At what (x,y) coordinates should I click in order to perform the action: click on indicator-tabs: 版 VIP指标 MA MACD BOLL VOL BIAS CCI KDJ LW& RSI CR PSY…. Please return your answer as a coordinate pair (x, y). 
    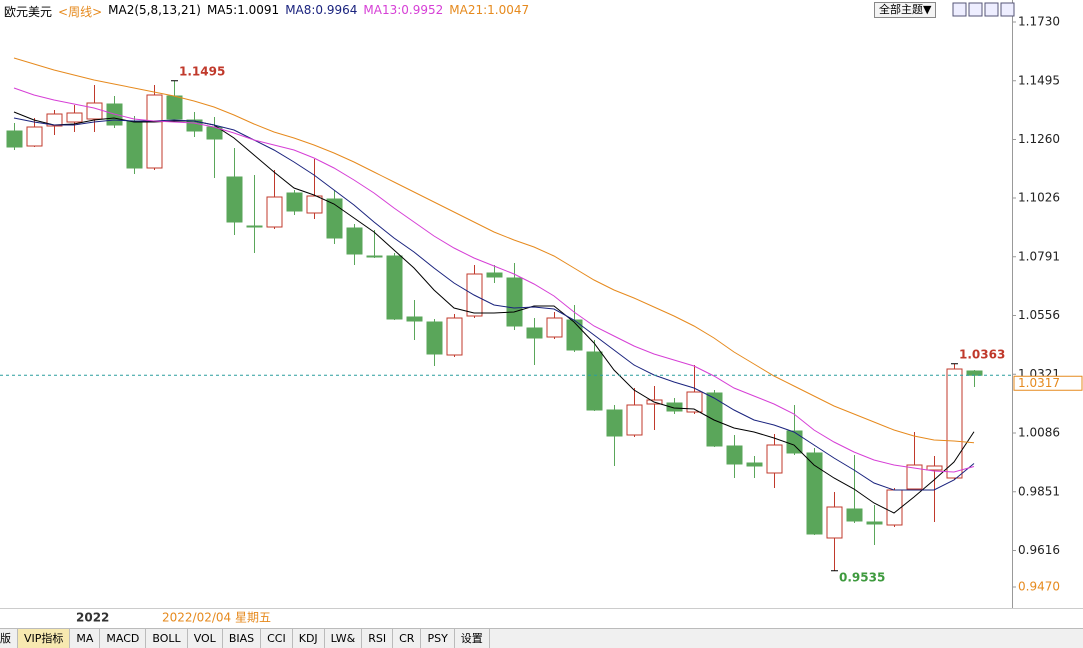
    Looking at the image, I should click on (541, 638).